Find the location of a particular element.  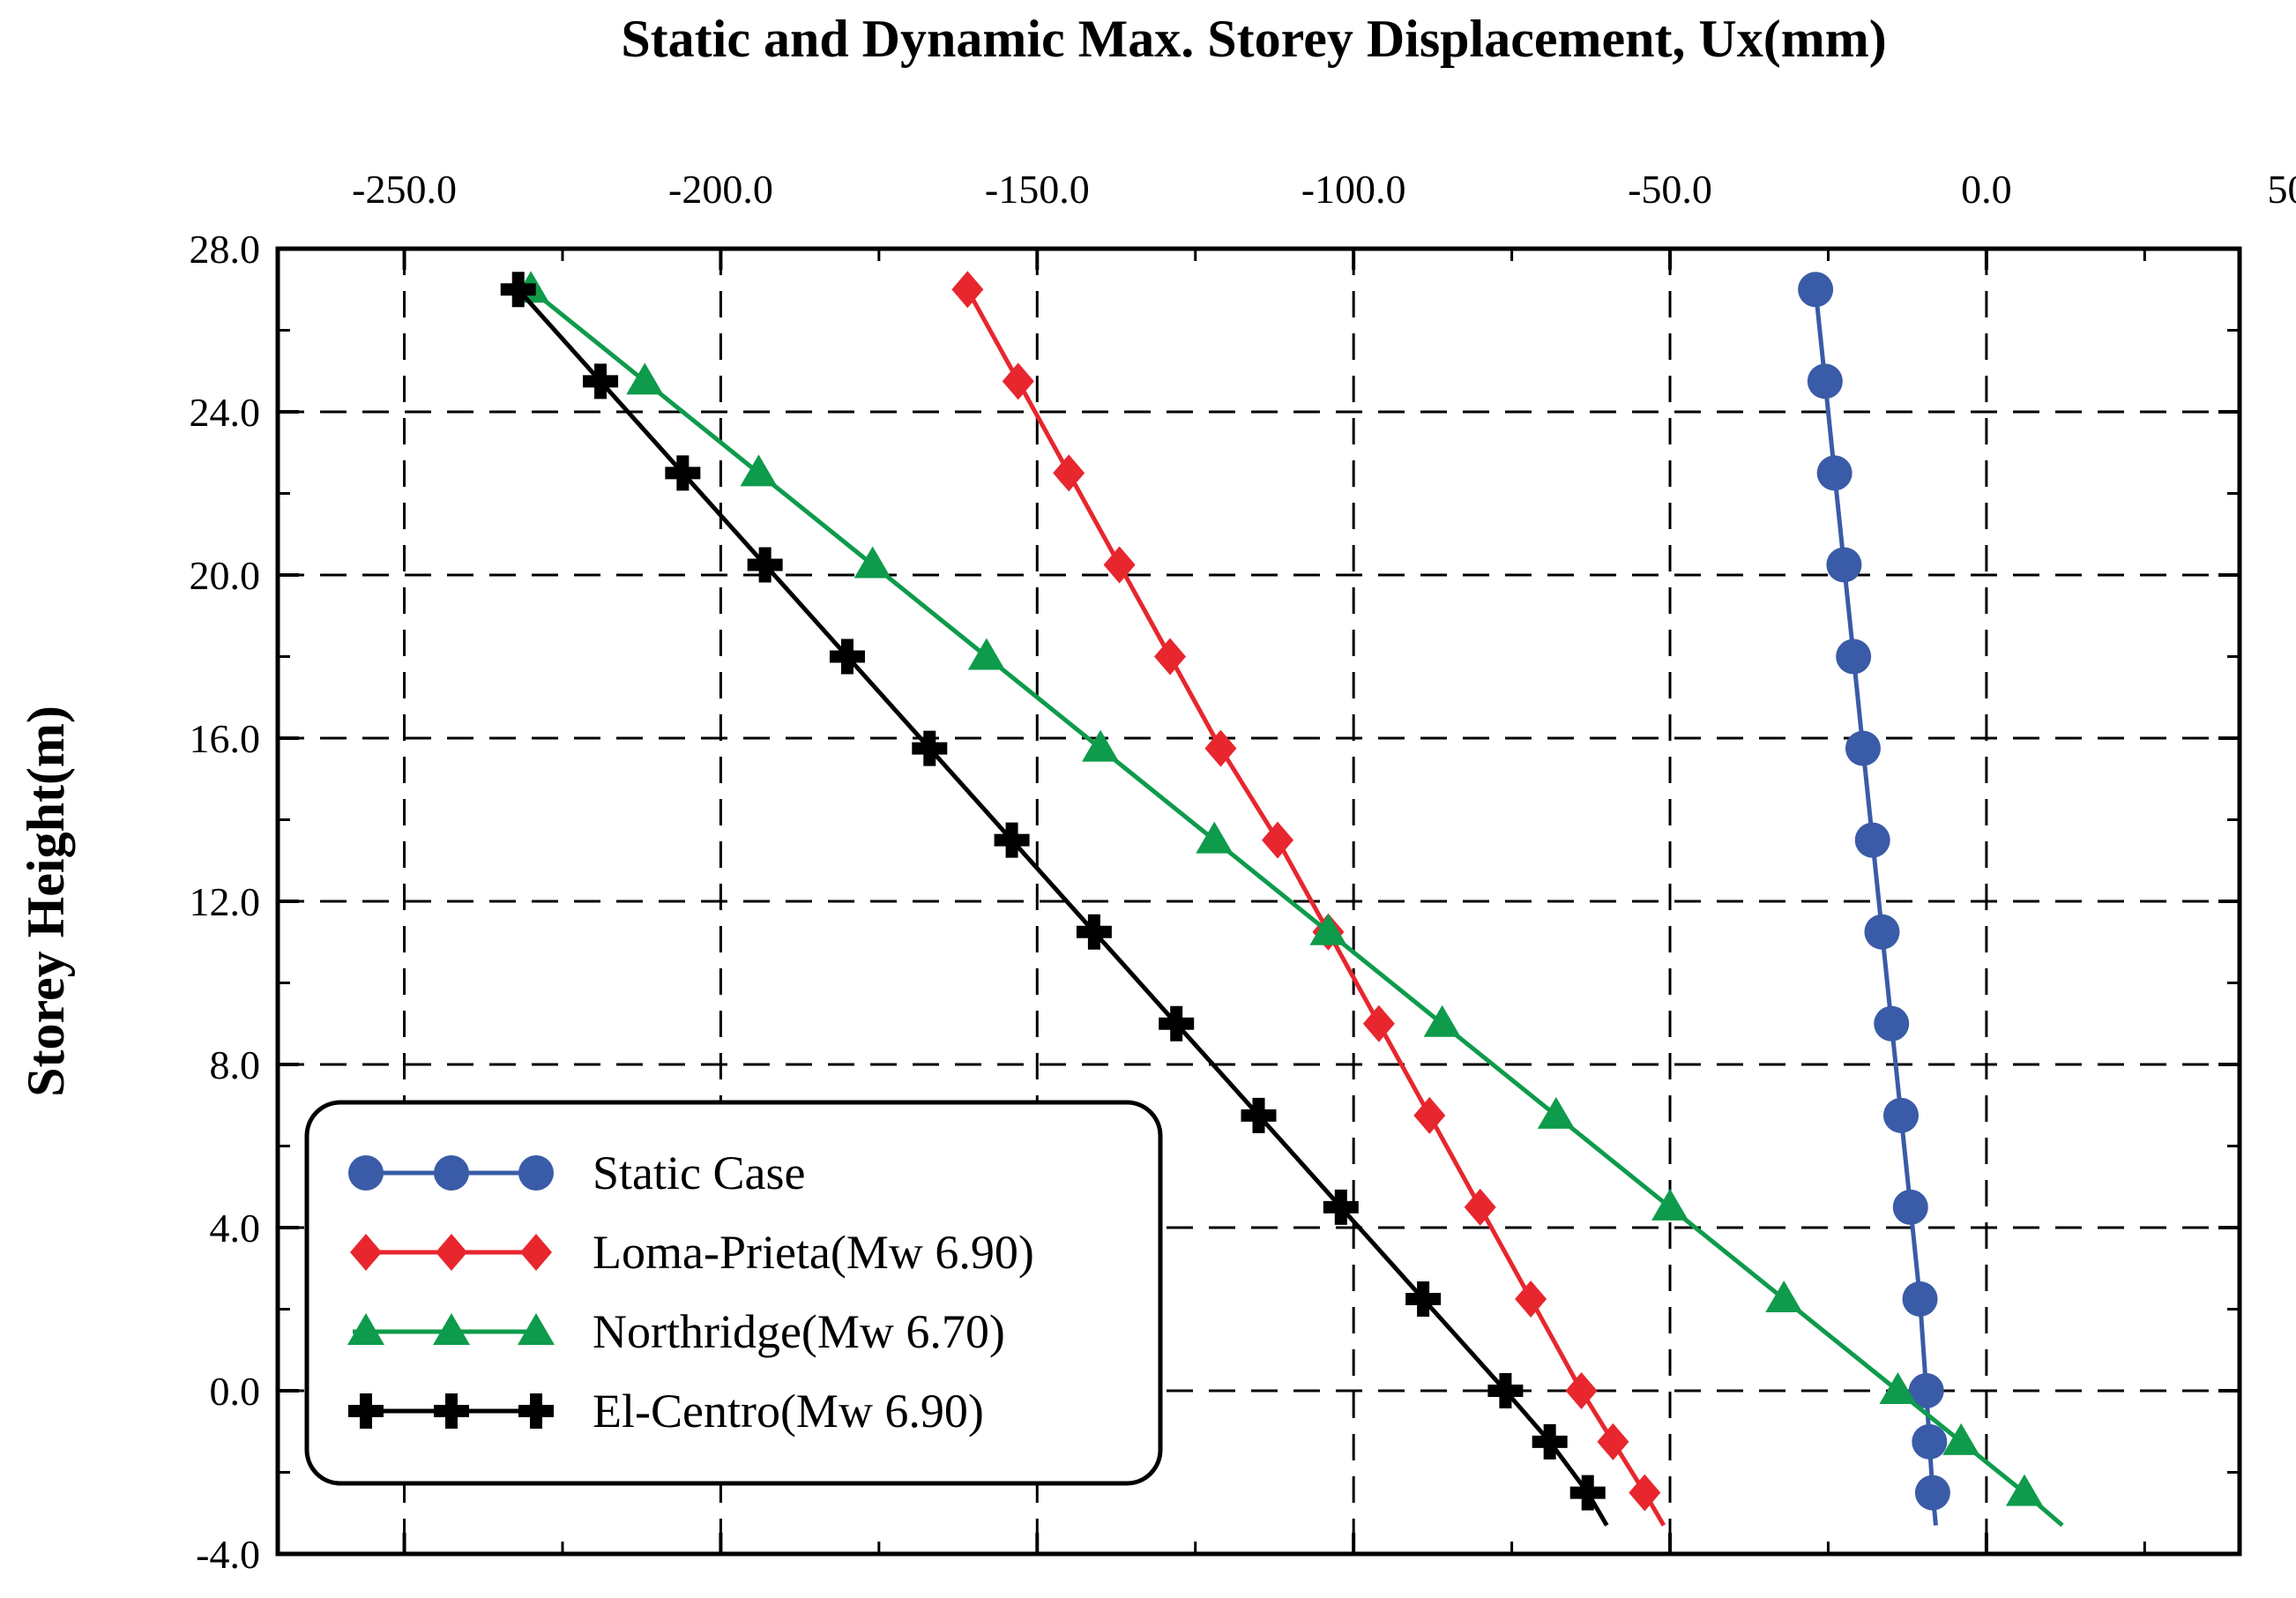

y-tick-label: 12.0 is located at coordinates (225, 901).